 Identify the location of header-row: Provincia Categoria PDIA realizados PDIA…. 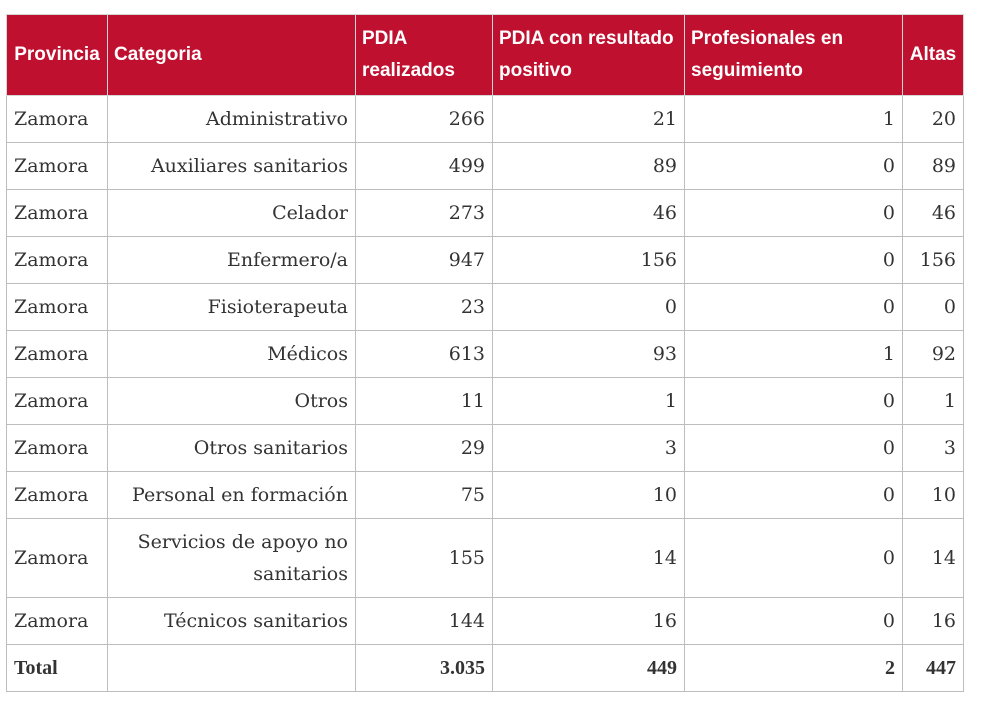
(485, 55).